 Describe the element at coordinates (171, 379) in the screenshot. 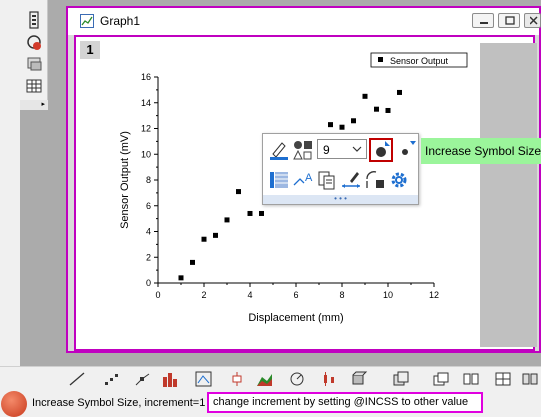

I see `column-plot-icon` at that location.